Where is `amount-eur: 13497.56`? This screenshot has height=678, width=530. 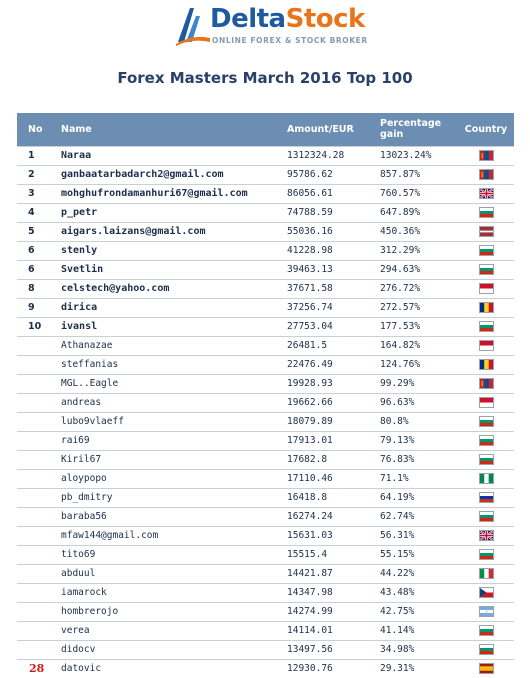
amount-eur: 13497.56 is located at coordinates (327, 649).